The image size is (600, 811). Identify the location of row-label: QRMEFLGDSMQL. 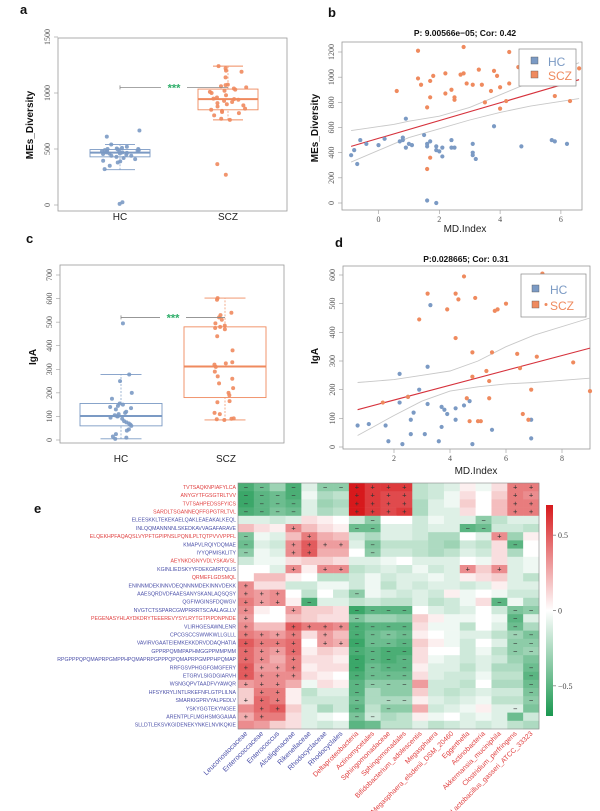
(214, 578).